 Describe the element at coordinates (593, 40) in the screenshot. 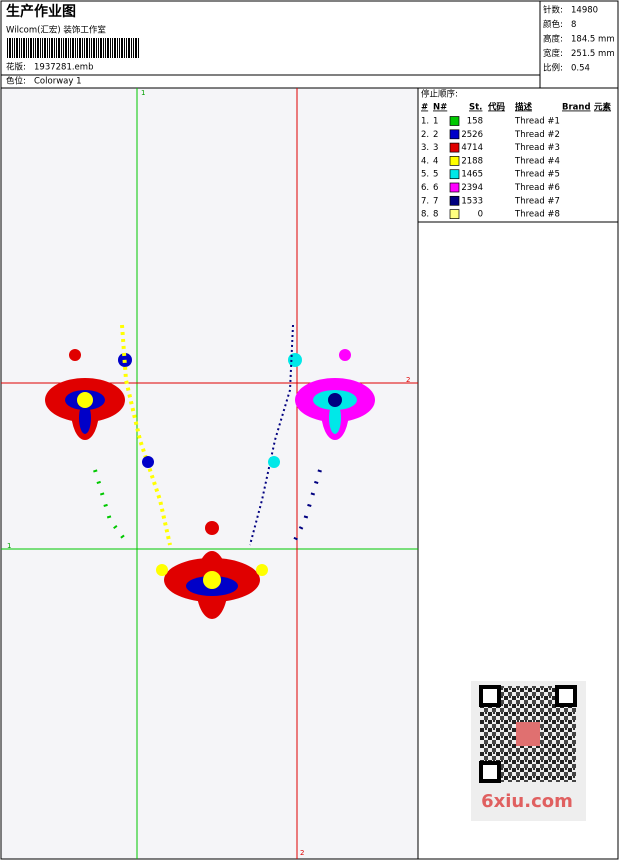

I see `stat-value: 184.5 mm` at that location.